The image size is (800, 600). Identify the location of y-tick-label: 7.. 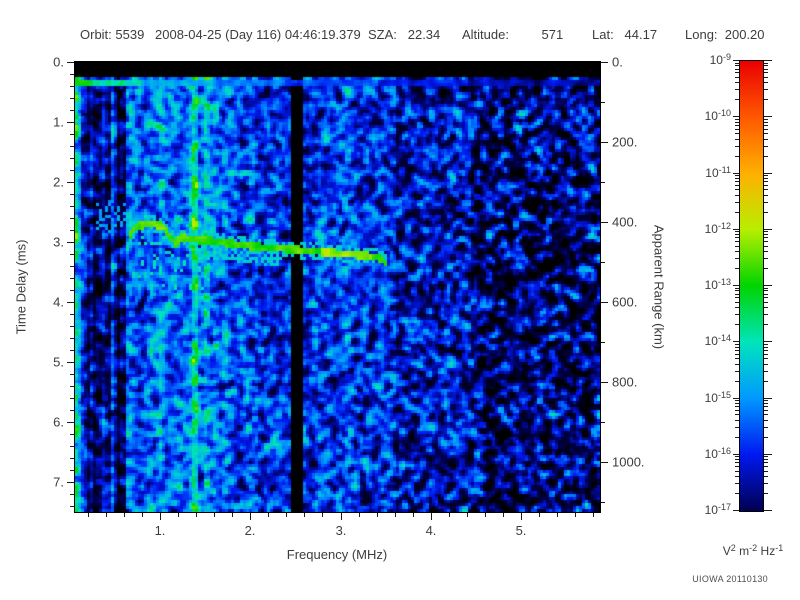
(58, 482).